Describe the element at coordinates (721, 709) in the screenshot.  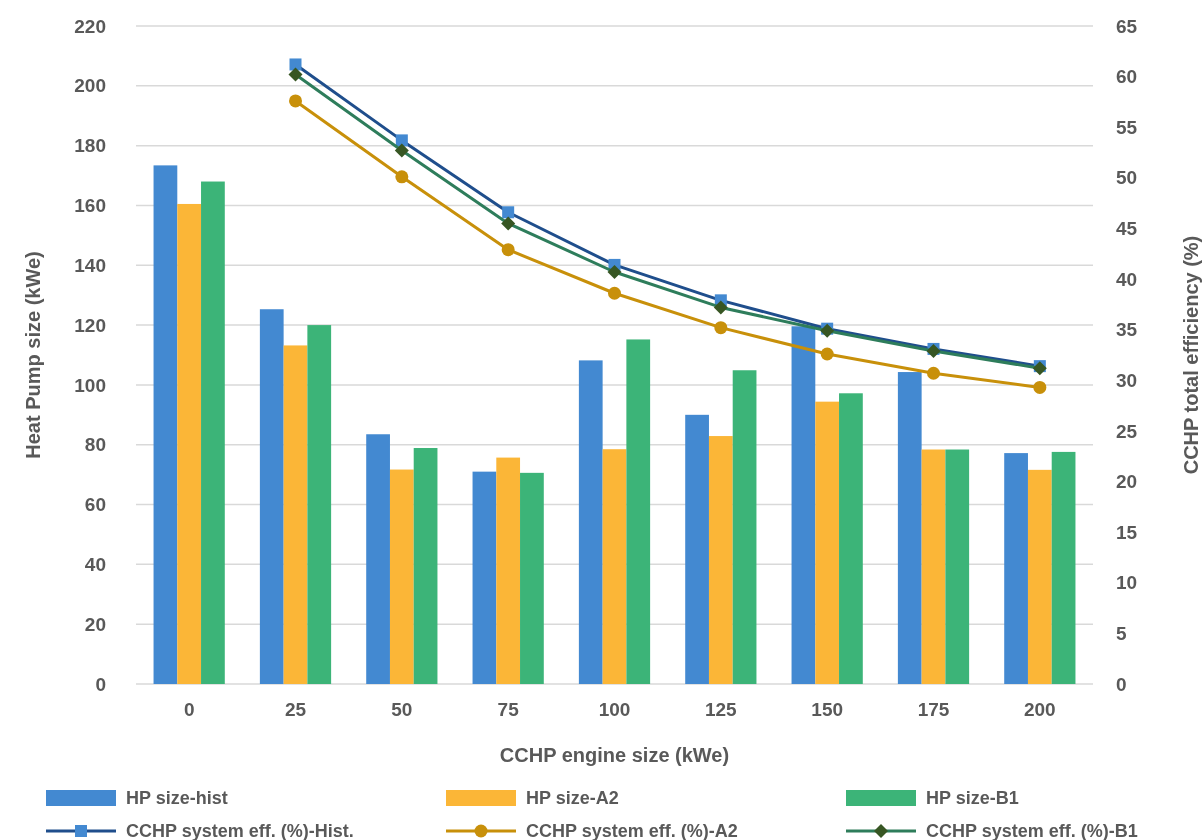
I see `x-tick-label: 125` at that location.